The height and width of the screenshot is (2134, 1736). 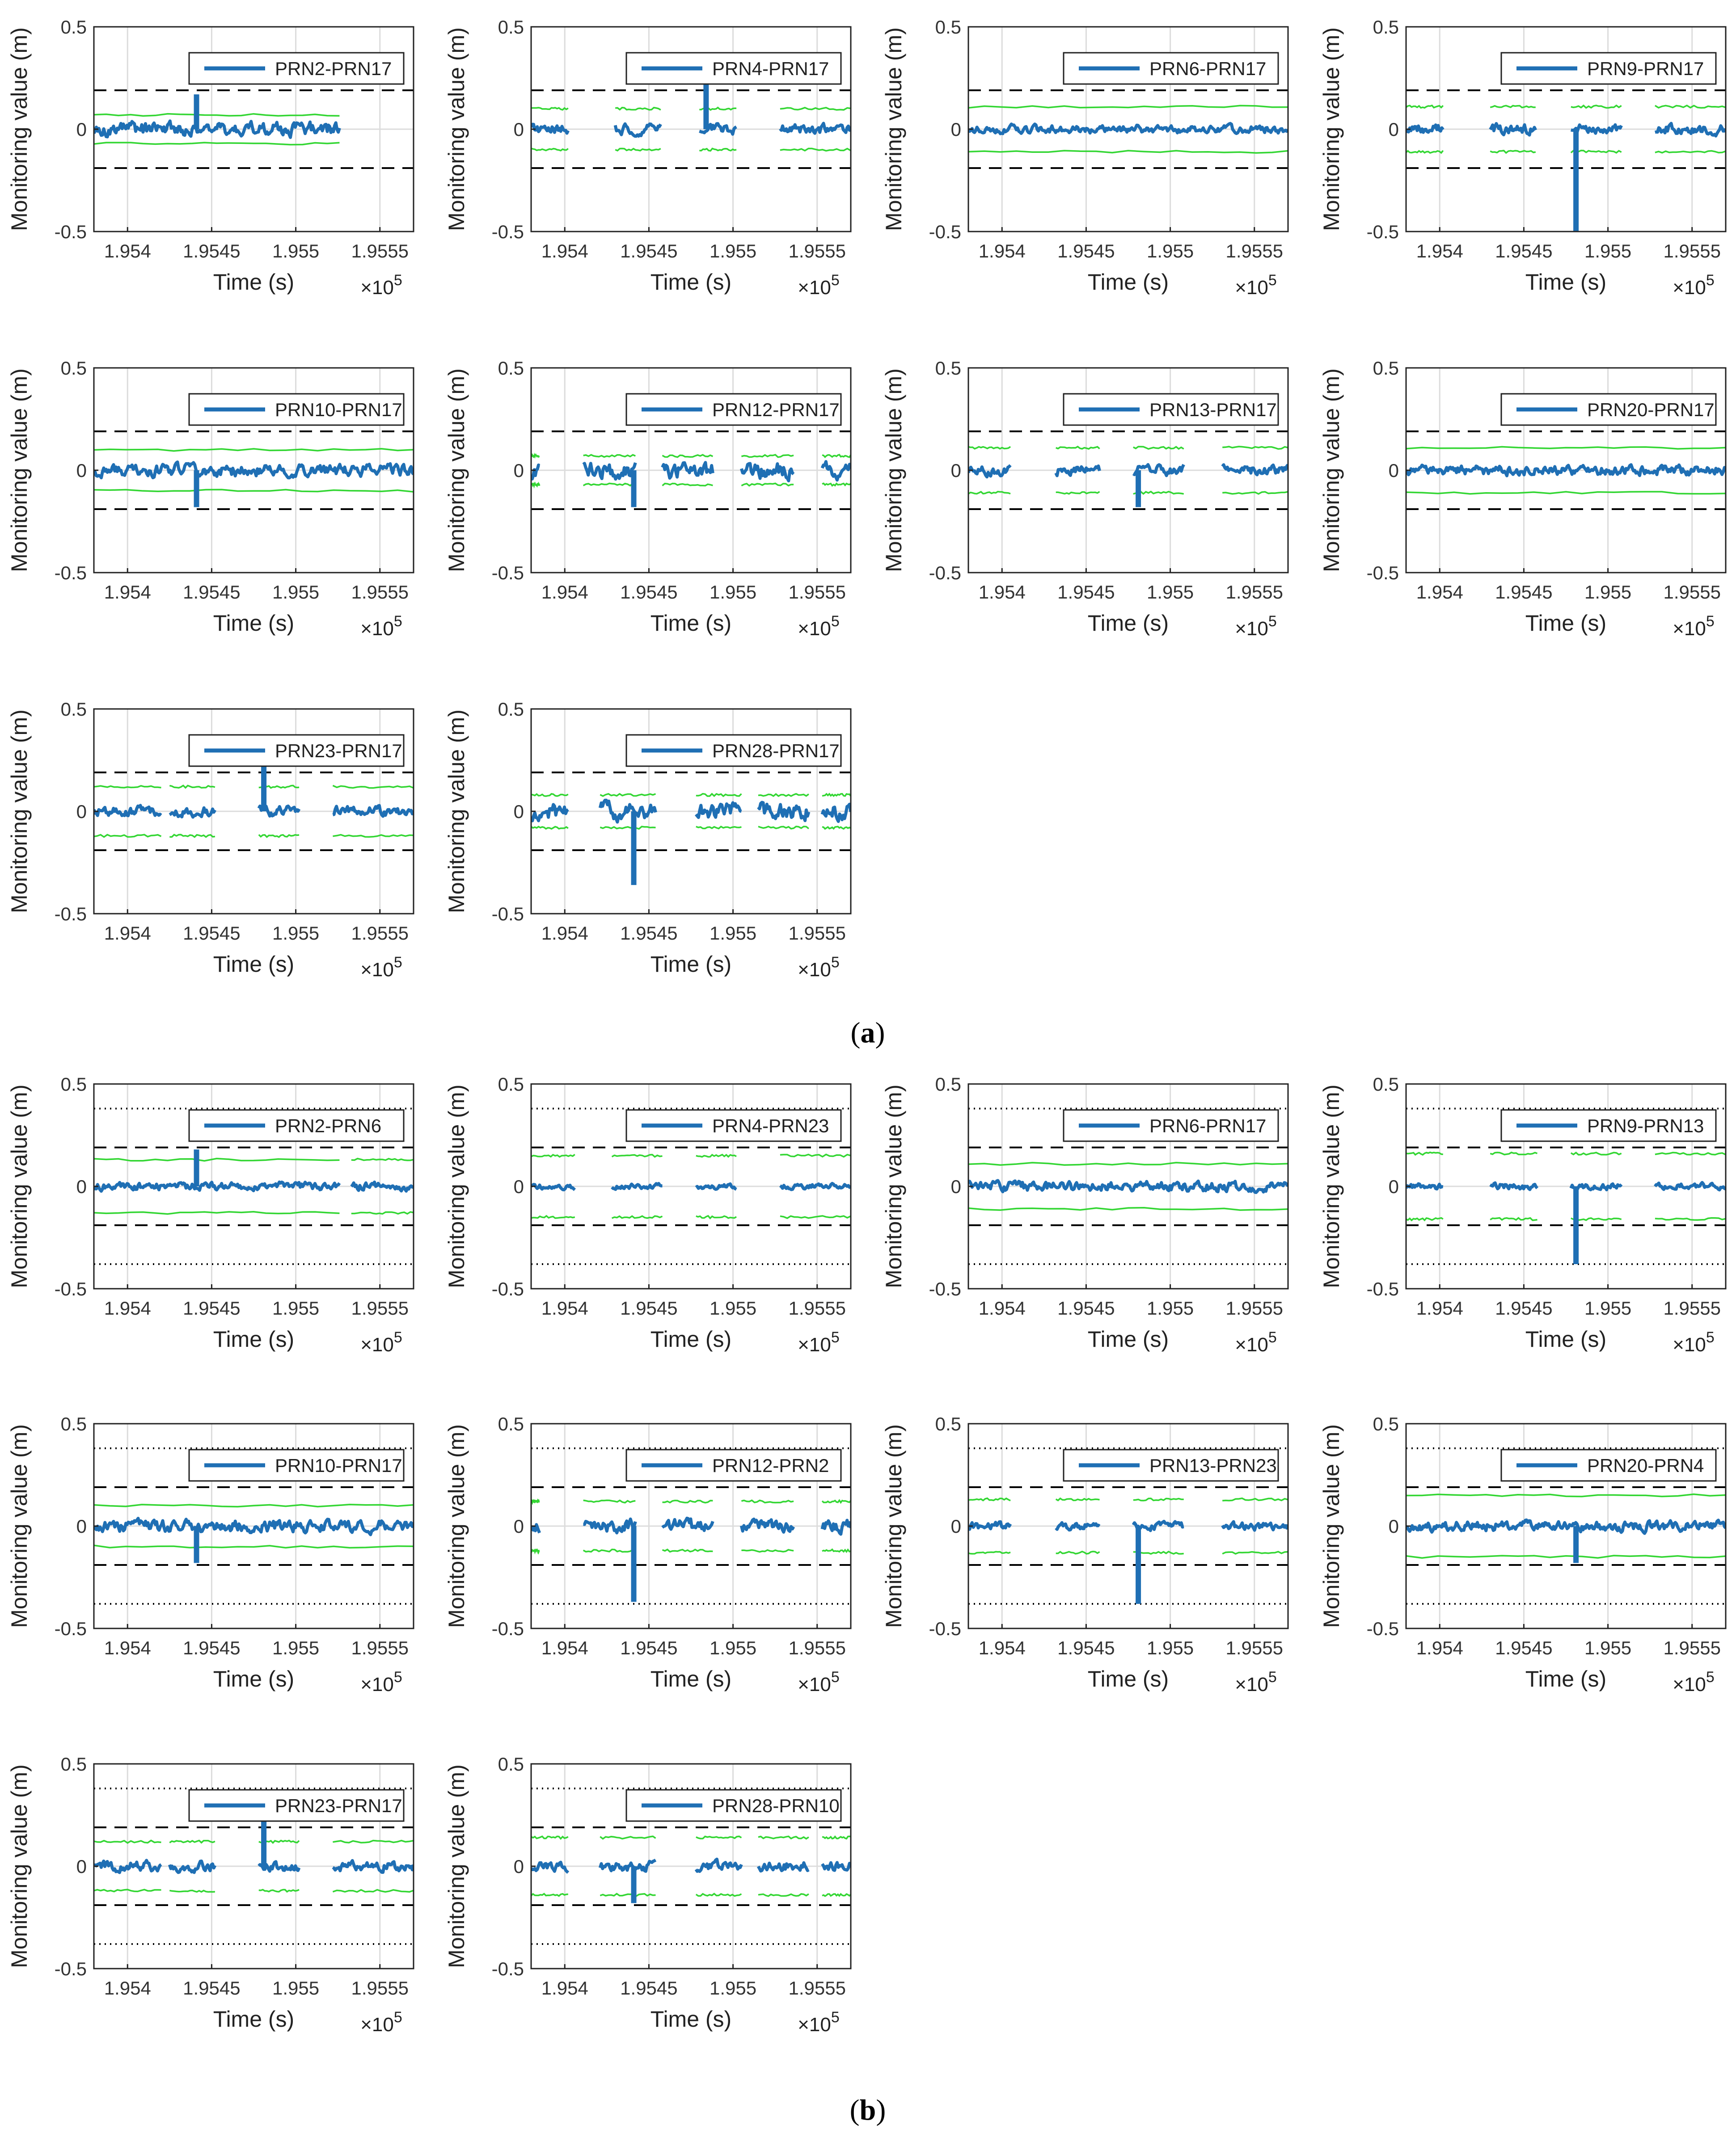 I want to click on legend: PRN23-PRN17, so click(x=296, y=1805).